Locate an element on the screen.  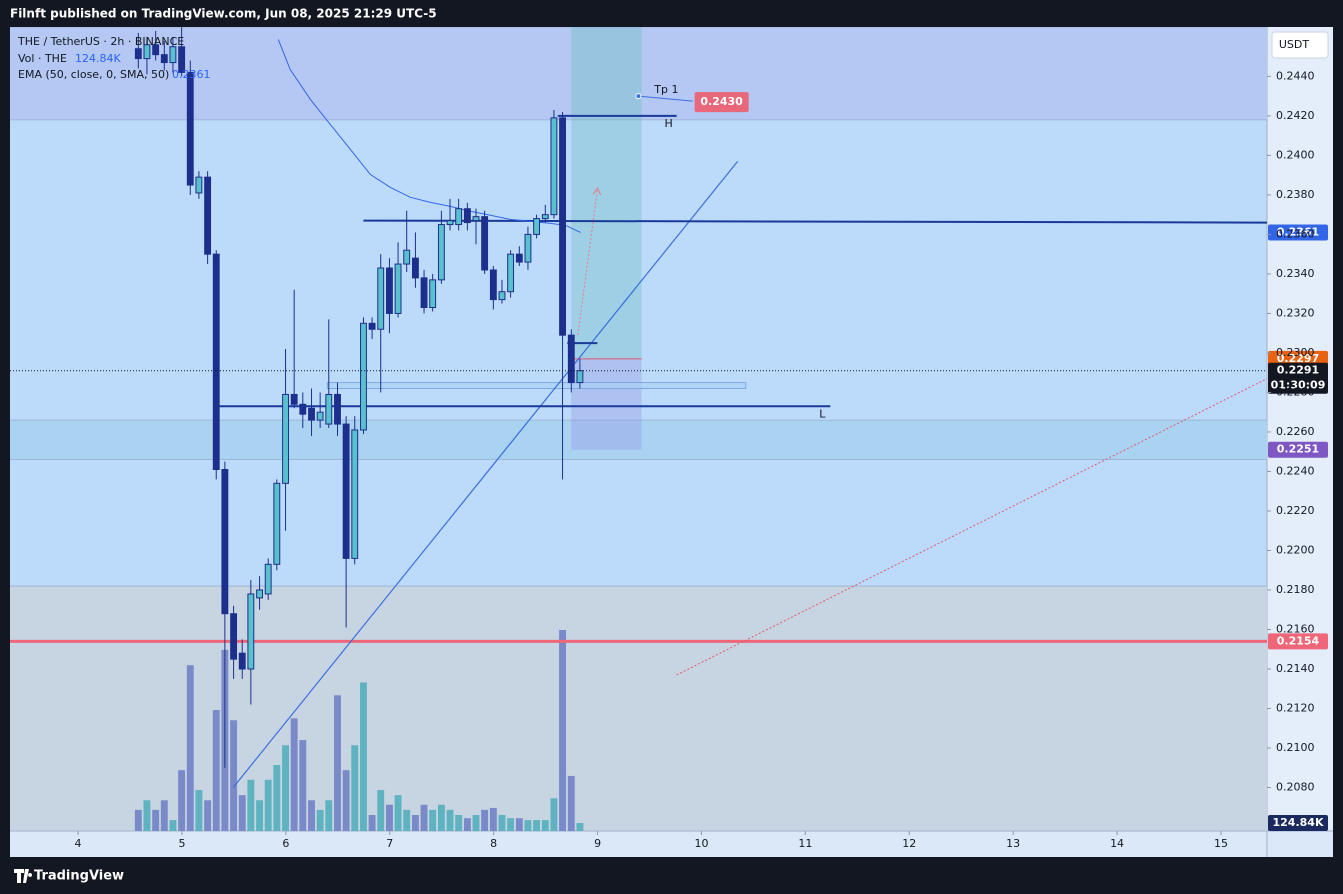
entry-badge: 0.2297 is located at coordinates (1298, 358).